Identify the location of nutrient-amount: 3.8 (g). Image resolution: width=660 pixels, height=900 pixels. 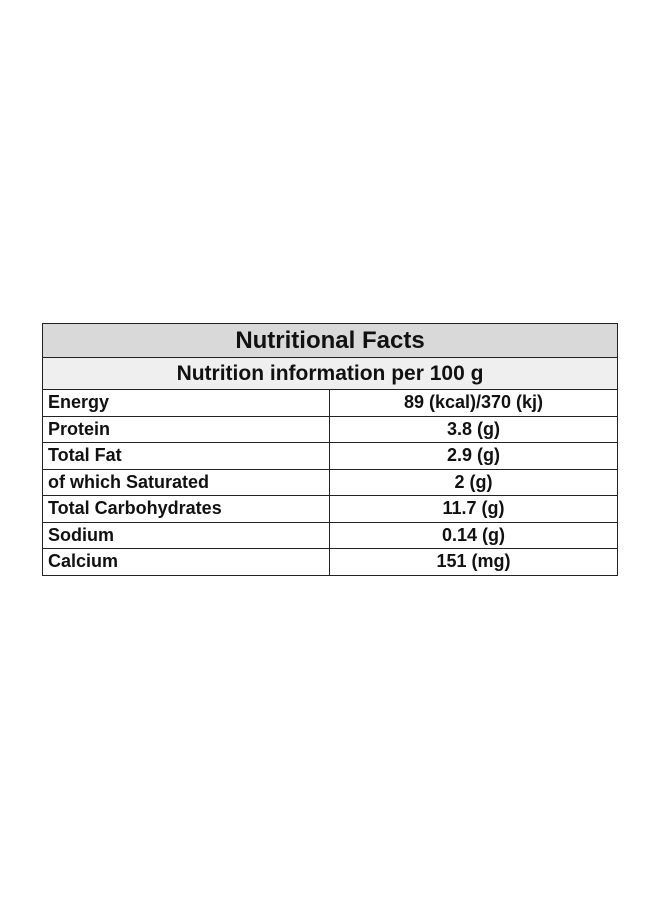
(473, 429).